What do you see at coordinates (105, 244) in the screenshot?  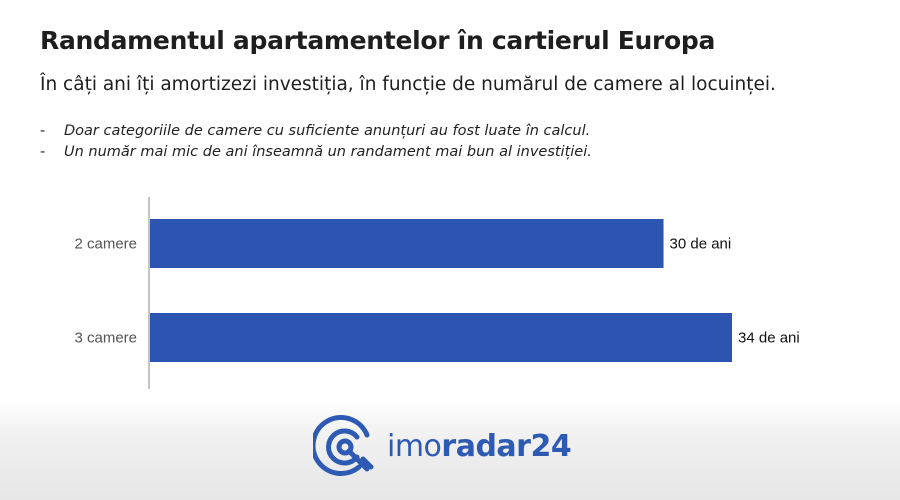 I see `category-label: 2 camere` at bounding box center [105, 244].